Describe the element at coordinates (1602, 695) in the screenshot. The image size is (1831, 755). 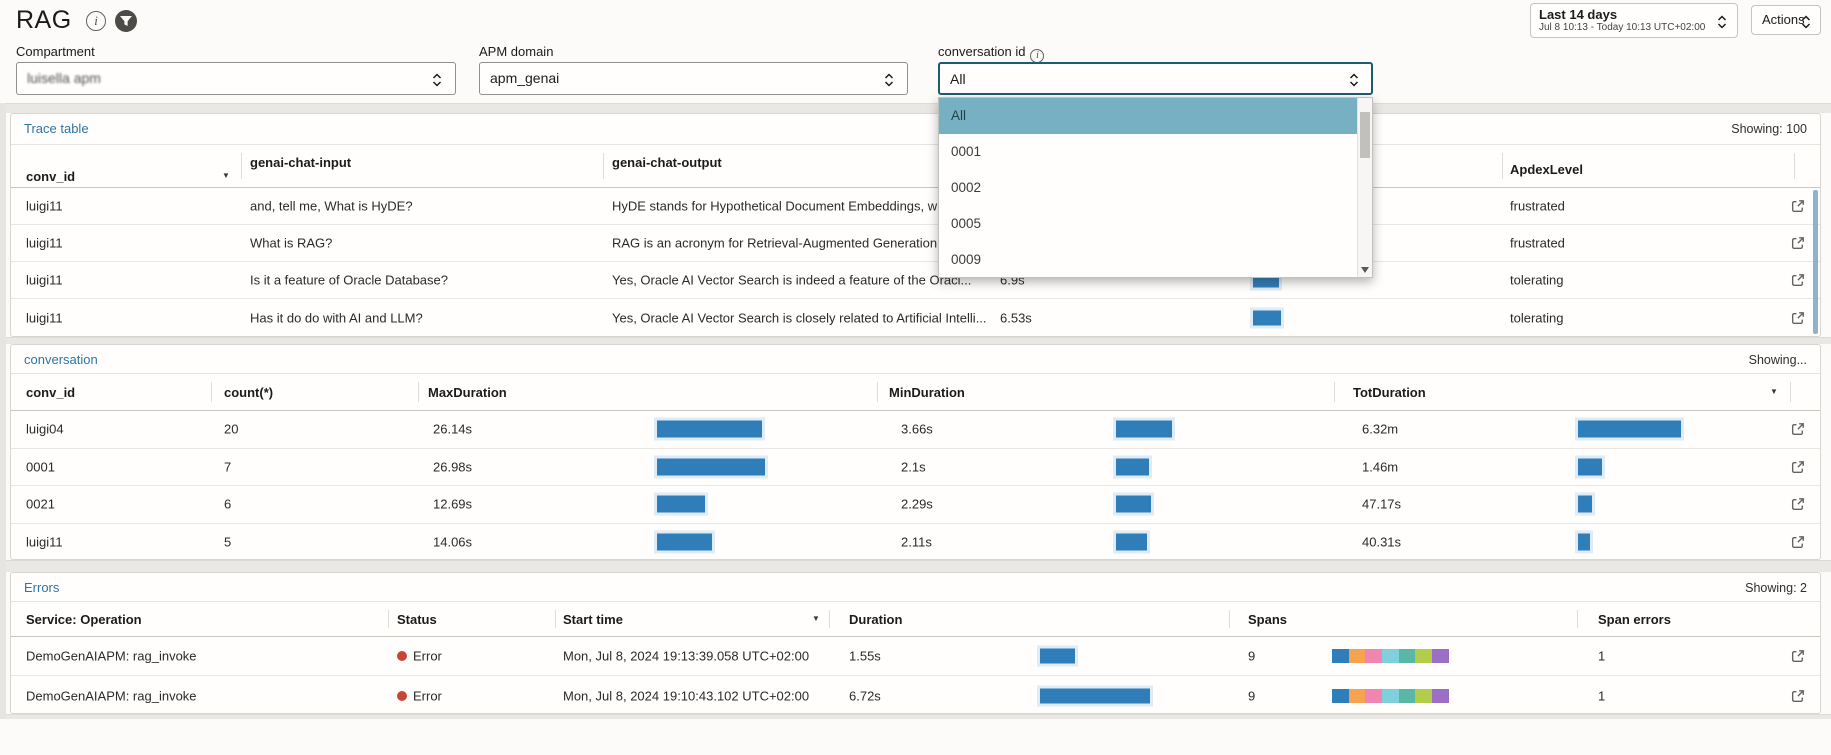
I see `error-span-errors: 1` at that location.